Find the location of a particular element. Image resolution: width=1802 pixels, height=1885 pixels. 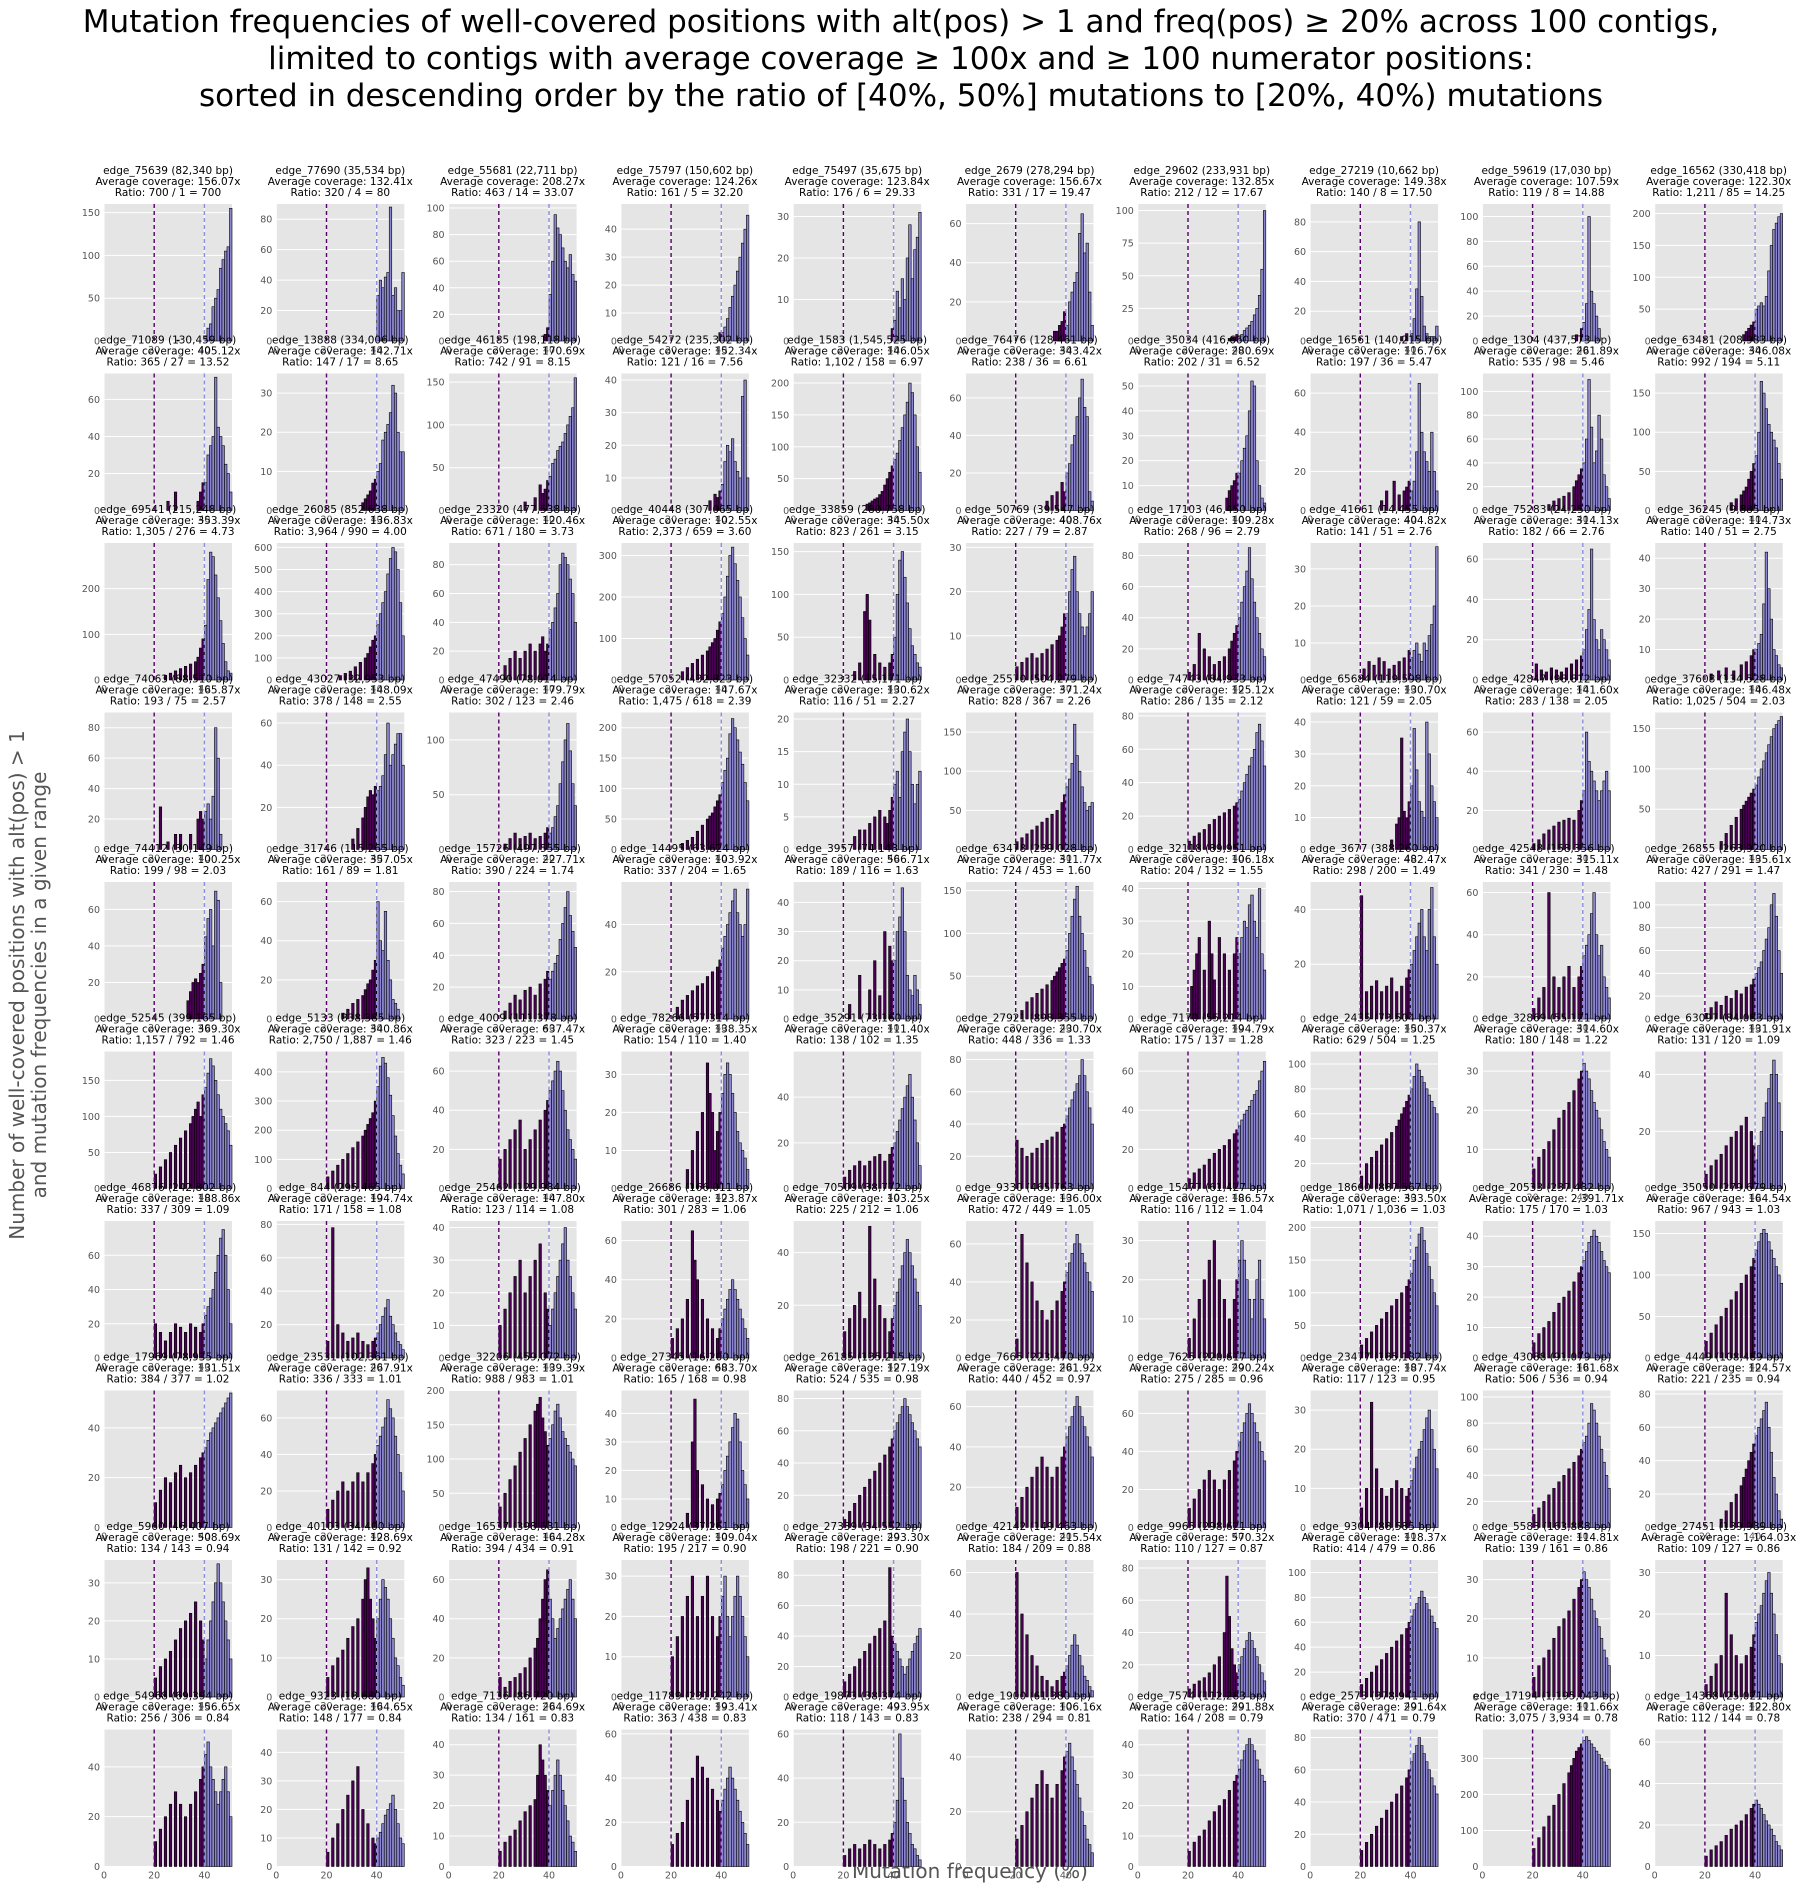

y-tick-label: 10 is located at coordinates (1472, 1658).